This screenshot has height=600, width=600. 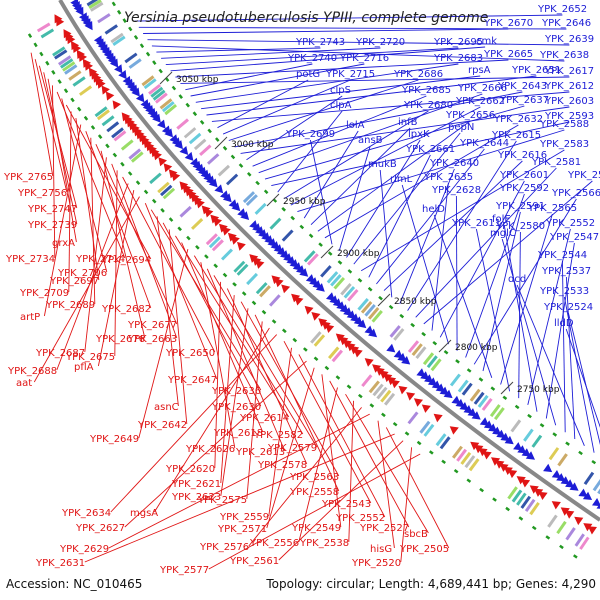 What do you see at coordinates (316, 528) in the screenshot?
I see `reverse-gene-label: YPK_2549` at bounding box center [316, 528].